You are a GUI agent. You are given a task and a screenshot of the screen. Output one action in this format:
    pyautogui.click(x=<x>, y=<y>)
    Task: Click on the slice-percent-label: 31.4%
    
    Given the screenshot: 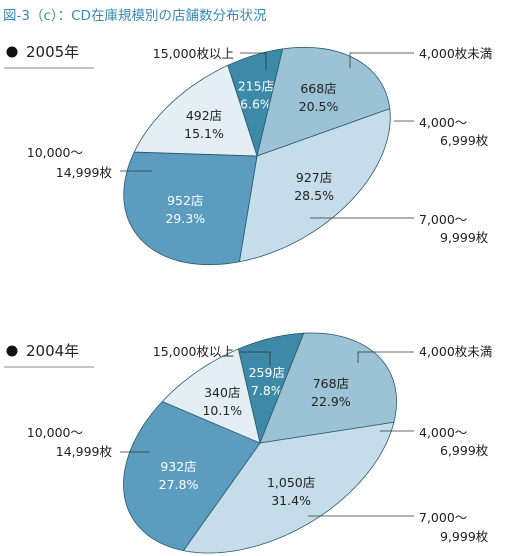 What is the action you would take?
    pyautogui.click(x=291, y=500)
    